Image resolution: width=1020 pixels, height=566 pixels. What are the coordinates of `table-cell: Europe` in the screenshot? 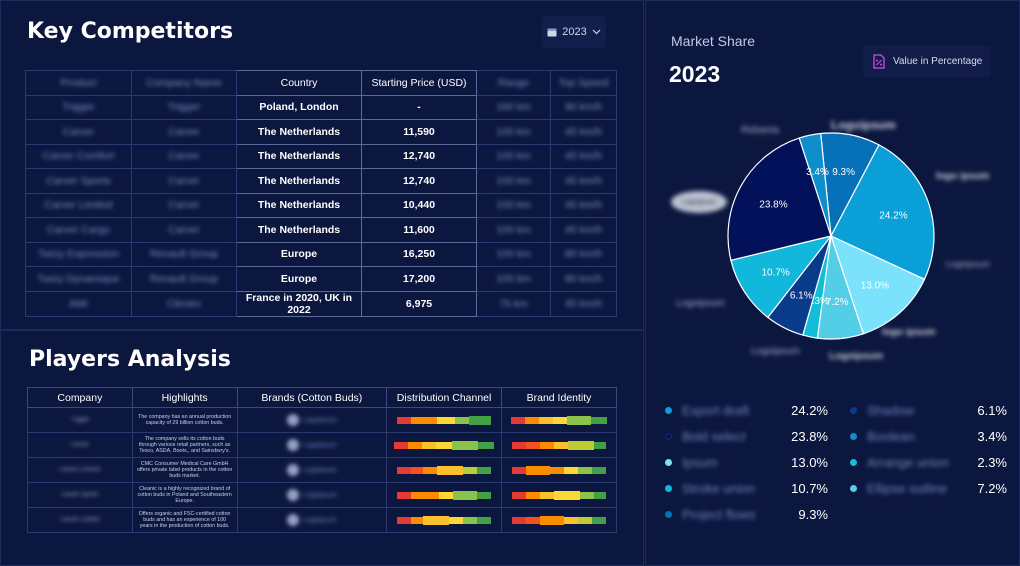 It's located at (299, 254).